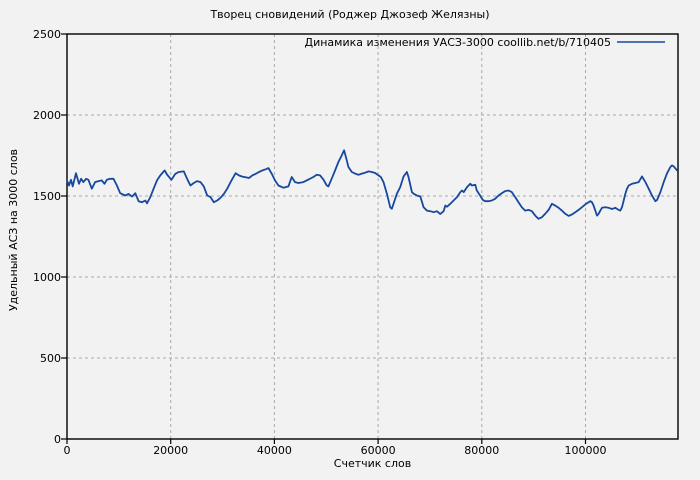 This screenshot has height=480, width=700. I want to click on legend-line-sample-icon, so click(641, 42).